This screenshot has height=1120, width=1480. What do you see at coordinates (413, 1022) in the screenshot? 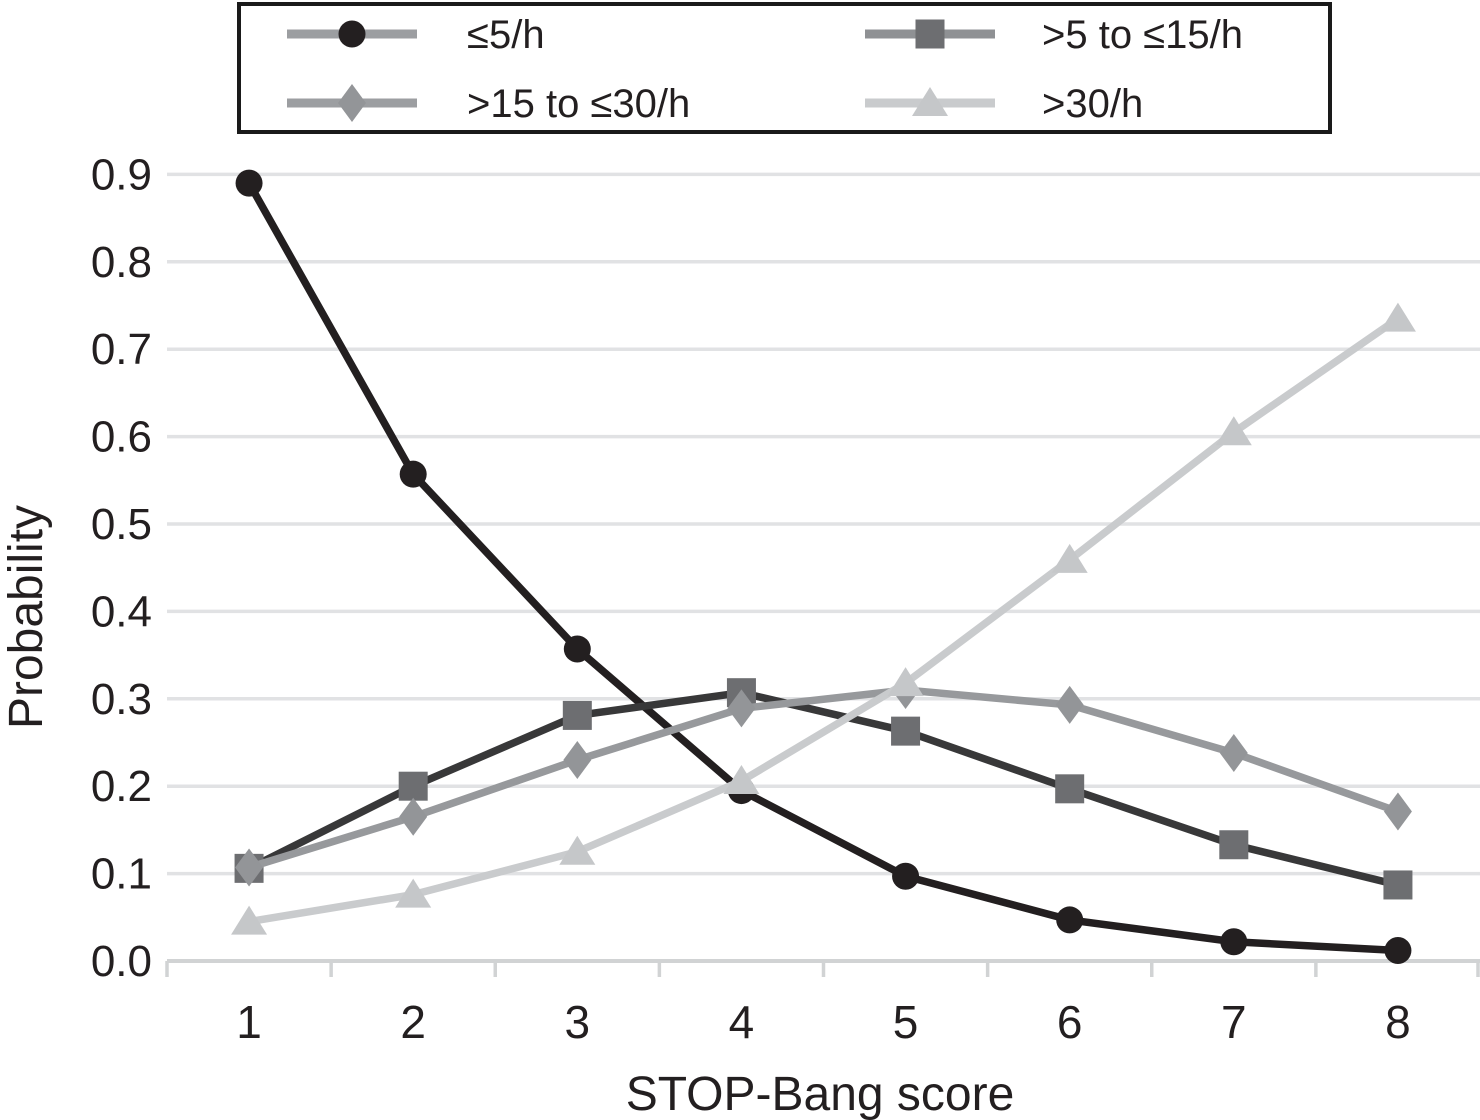
I see `x-tick-label: 2` at bounding box center [413, 1022].